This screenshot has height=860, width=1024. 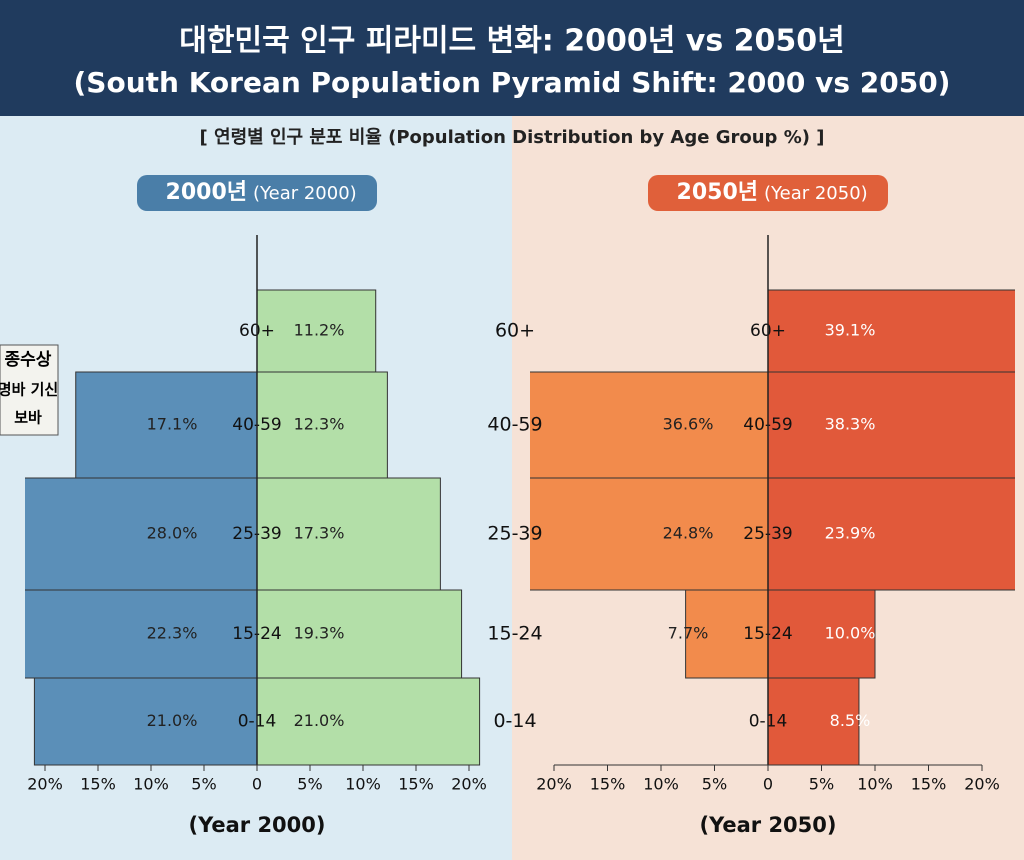 I want to click on value-label: 28.0%, so click(x=172, y=533).